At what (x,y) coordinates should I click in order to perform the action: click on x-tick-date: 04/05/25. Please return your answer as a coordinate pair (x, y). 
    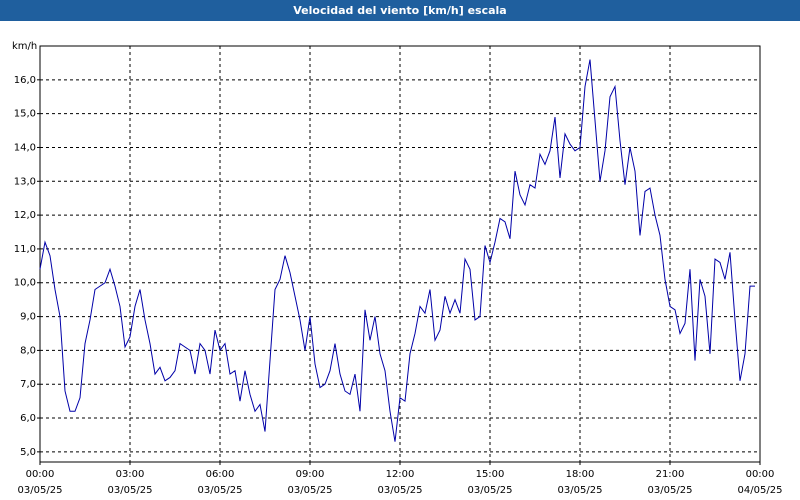
    Looking at the image, I should click on (760, 490).